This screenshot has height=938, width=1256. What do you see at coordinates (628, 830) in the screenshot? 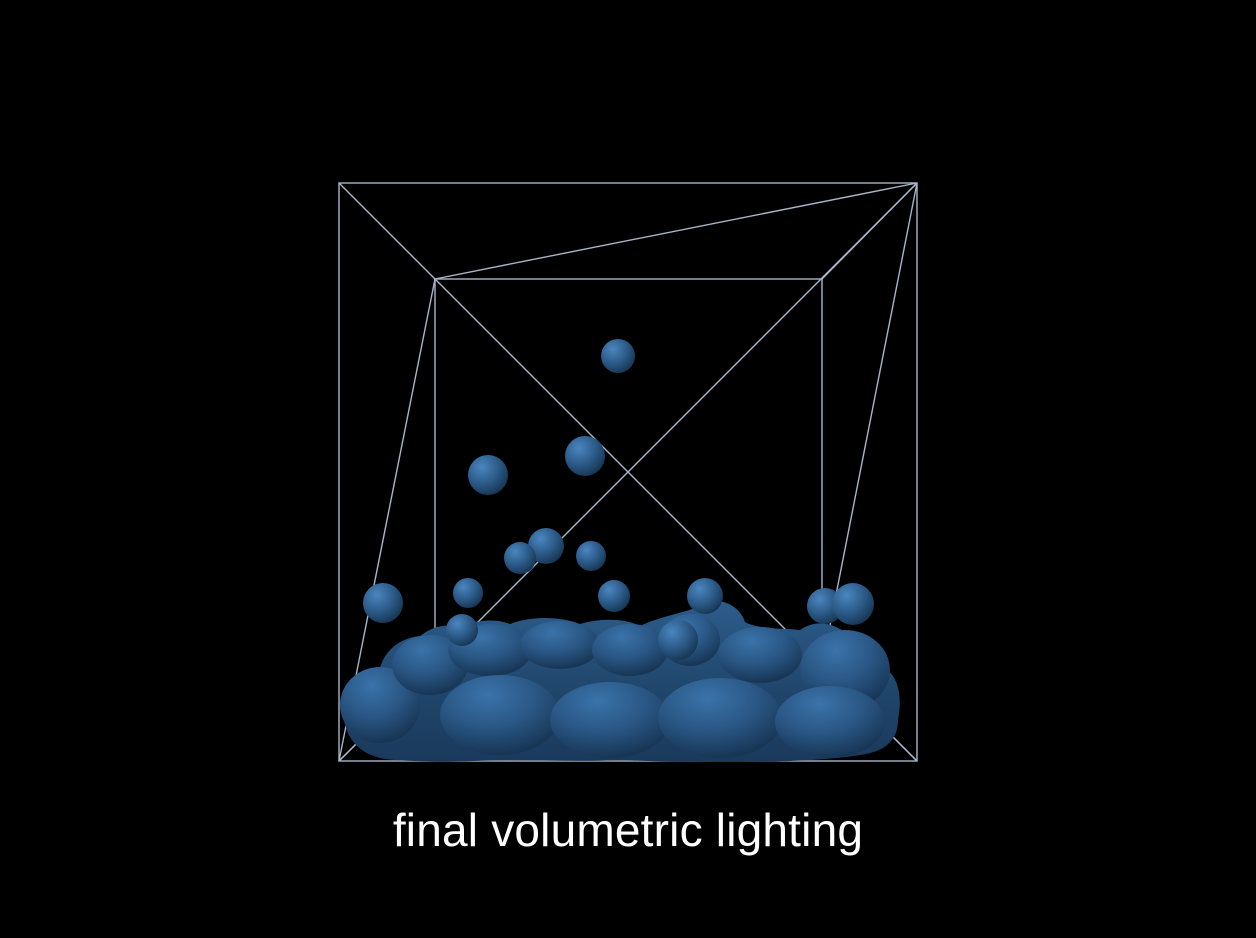
I see `caption-label: final volumetric lighting` at bounding box center [628, 830].